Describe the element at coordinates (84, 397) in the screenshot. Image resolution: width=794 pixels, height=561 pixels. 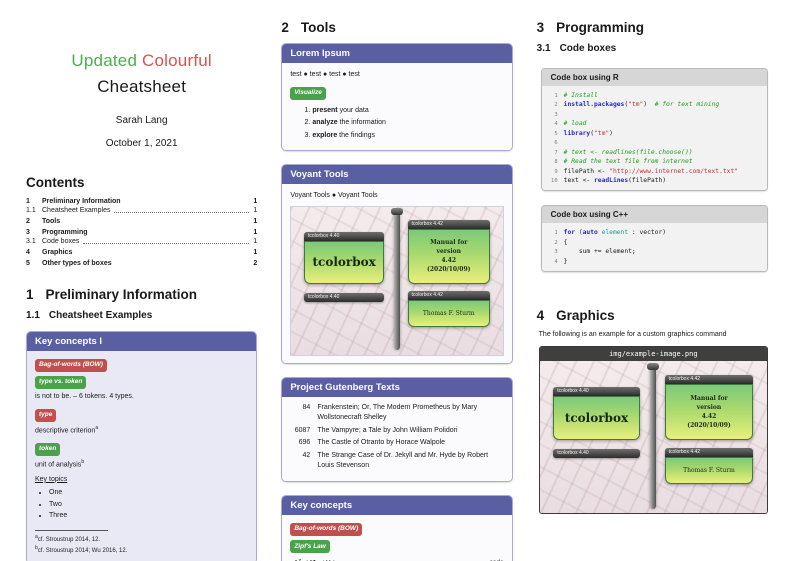
I see `type-token-example: is not to be. – 6 tokens. 4 types.` at that location.